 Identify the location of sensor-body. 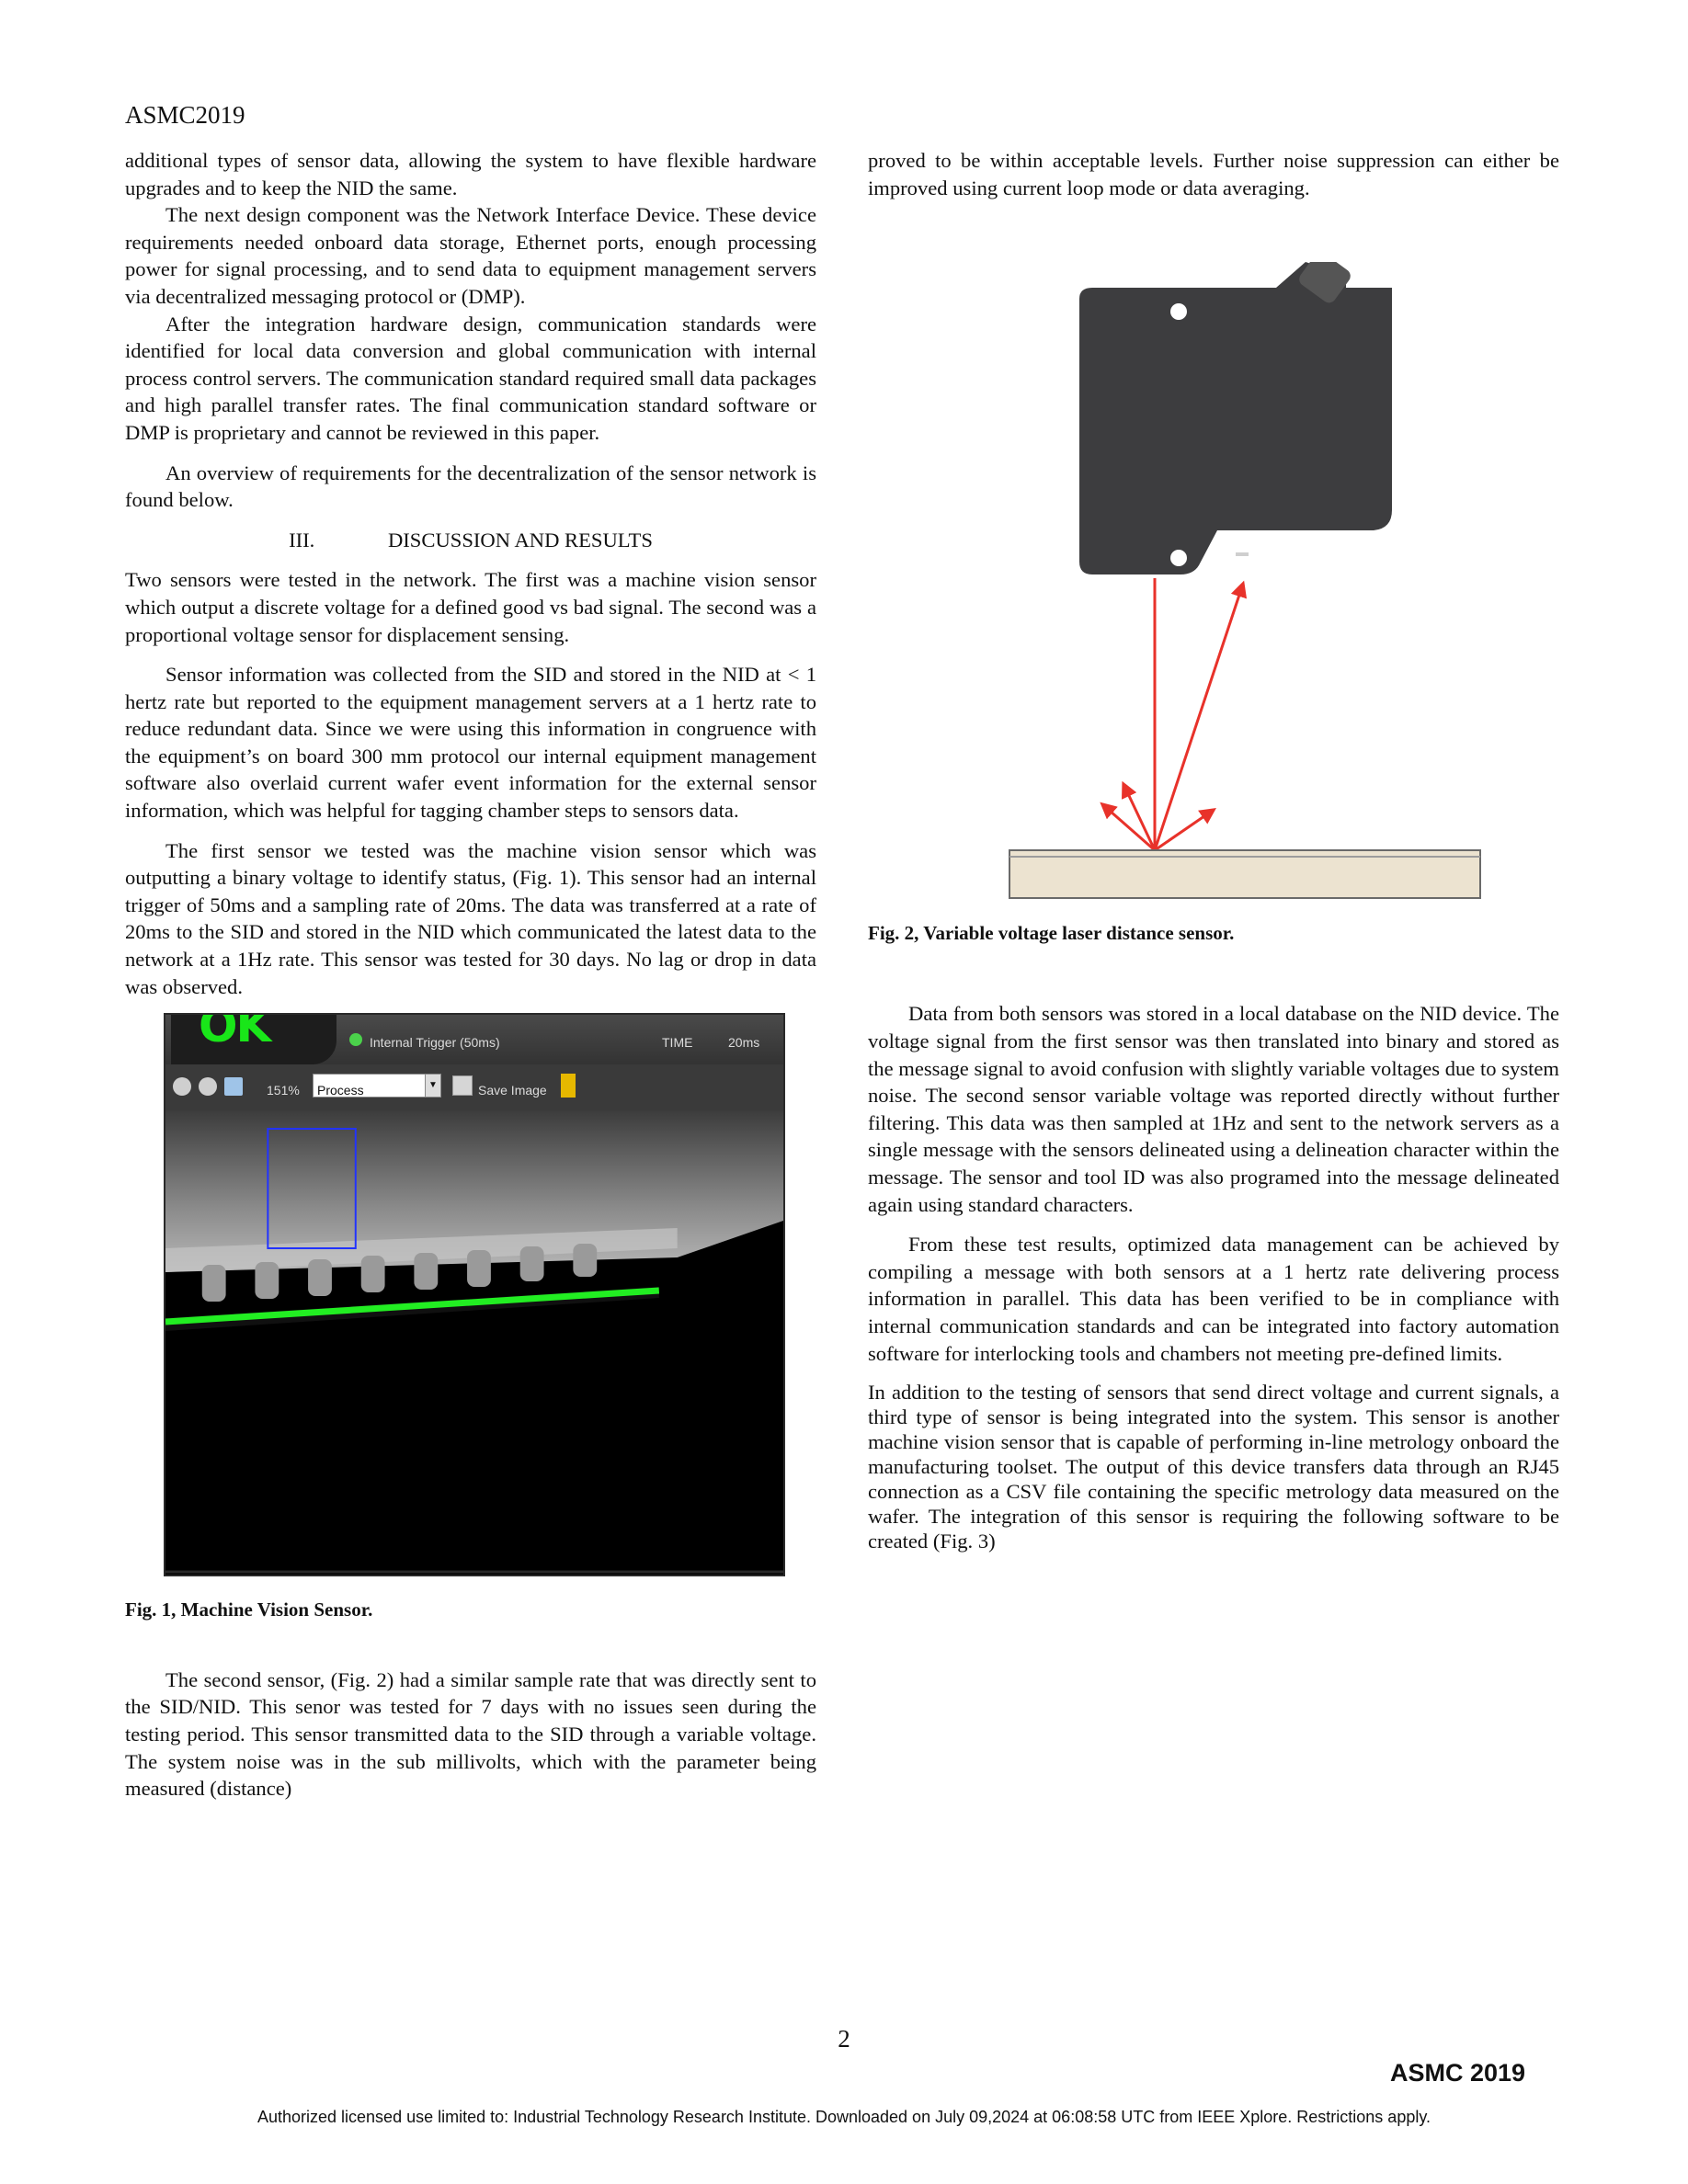
(1236, 418).